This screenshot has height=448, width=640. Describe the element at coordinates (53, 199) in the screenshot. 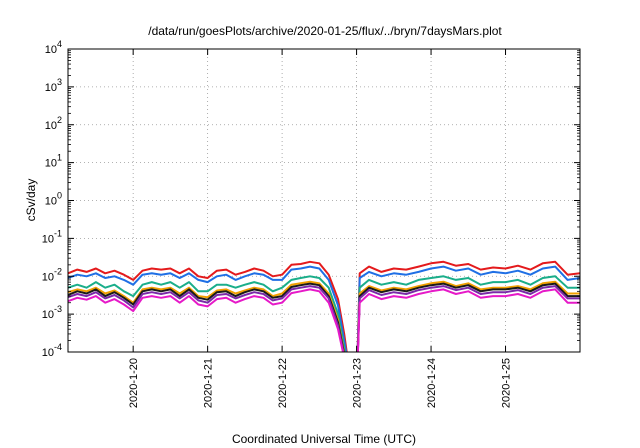

I see `y-tick-label: 10⁰` at that location.